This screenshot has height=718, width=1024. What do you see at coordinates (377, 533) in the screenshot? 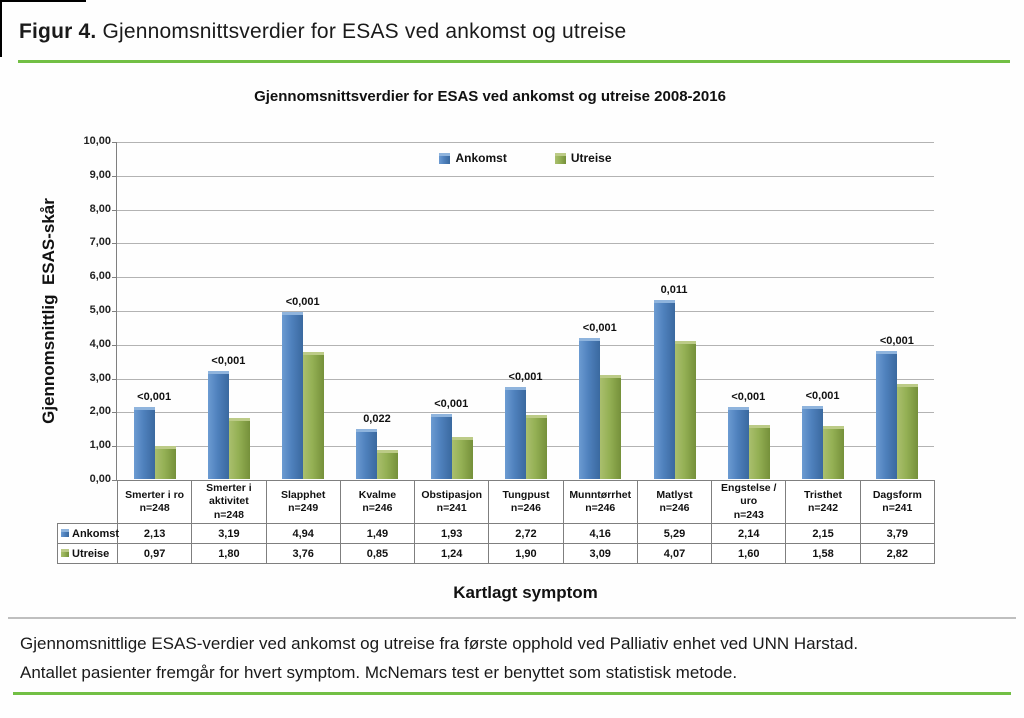
I see `ankomst-value-cell: 1,49` at bounding box center [377, 533].